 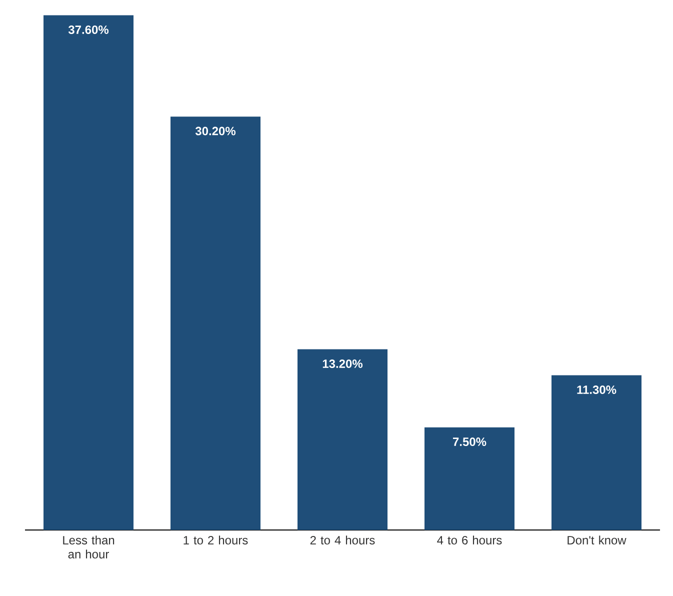 What do you see at coordinates (88, 29) in the screenshot?
I see `data-label: 37.60%` at bounding box center [88, 29].